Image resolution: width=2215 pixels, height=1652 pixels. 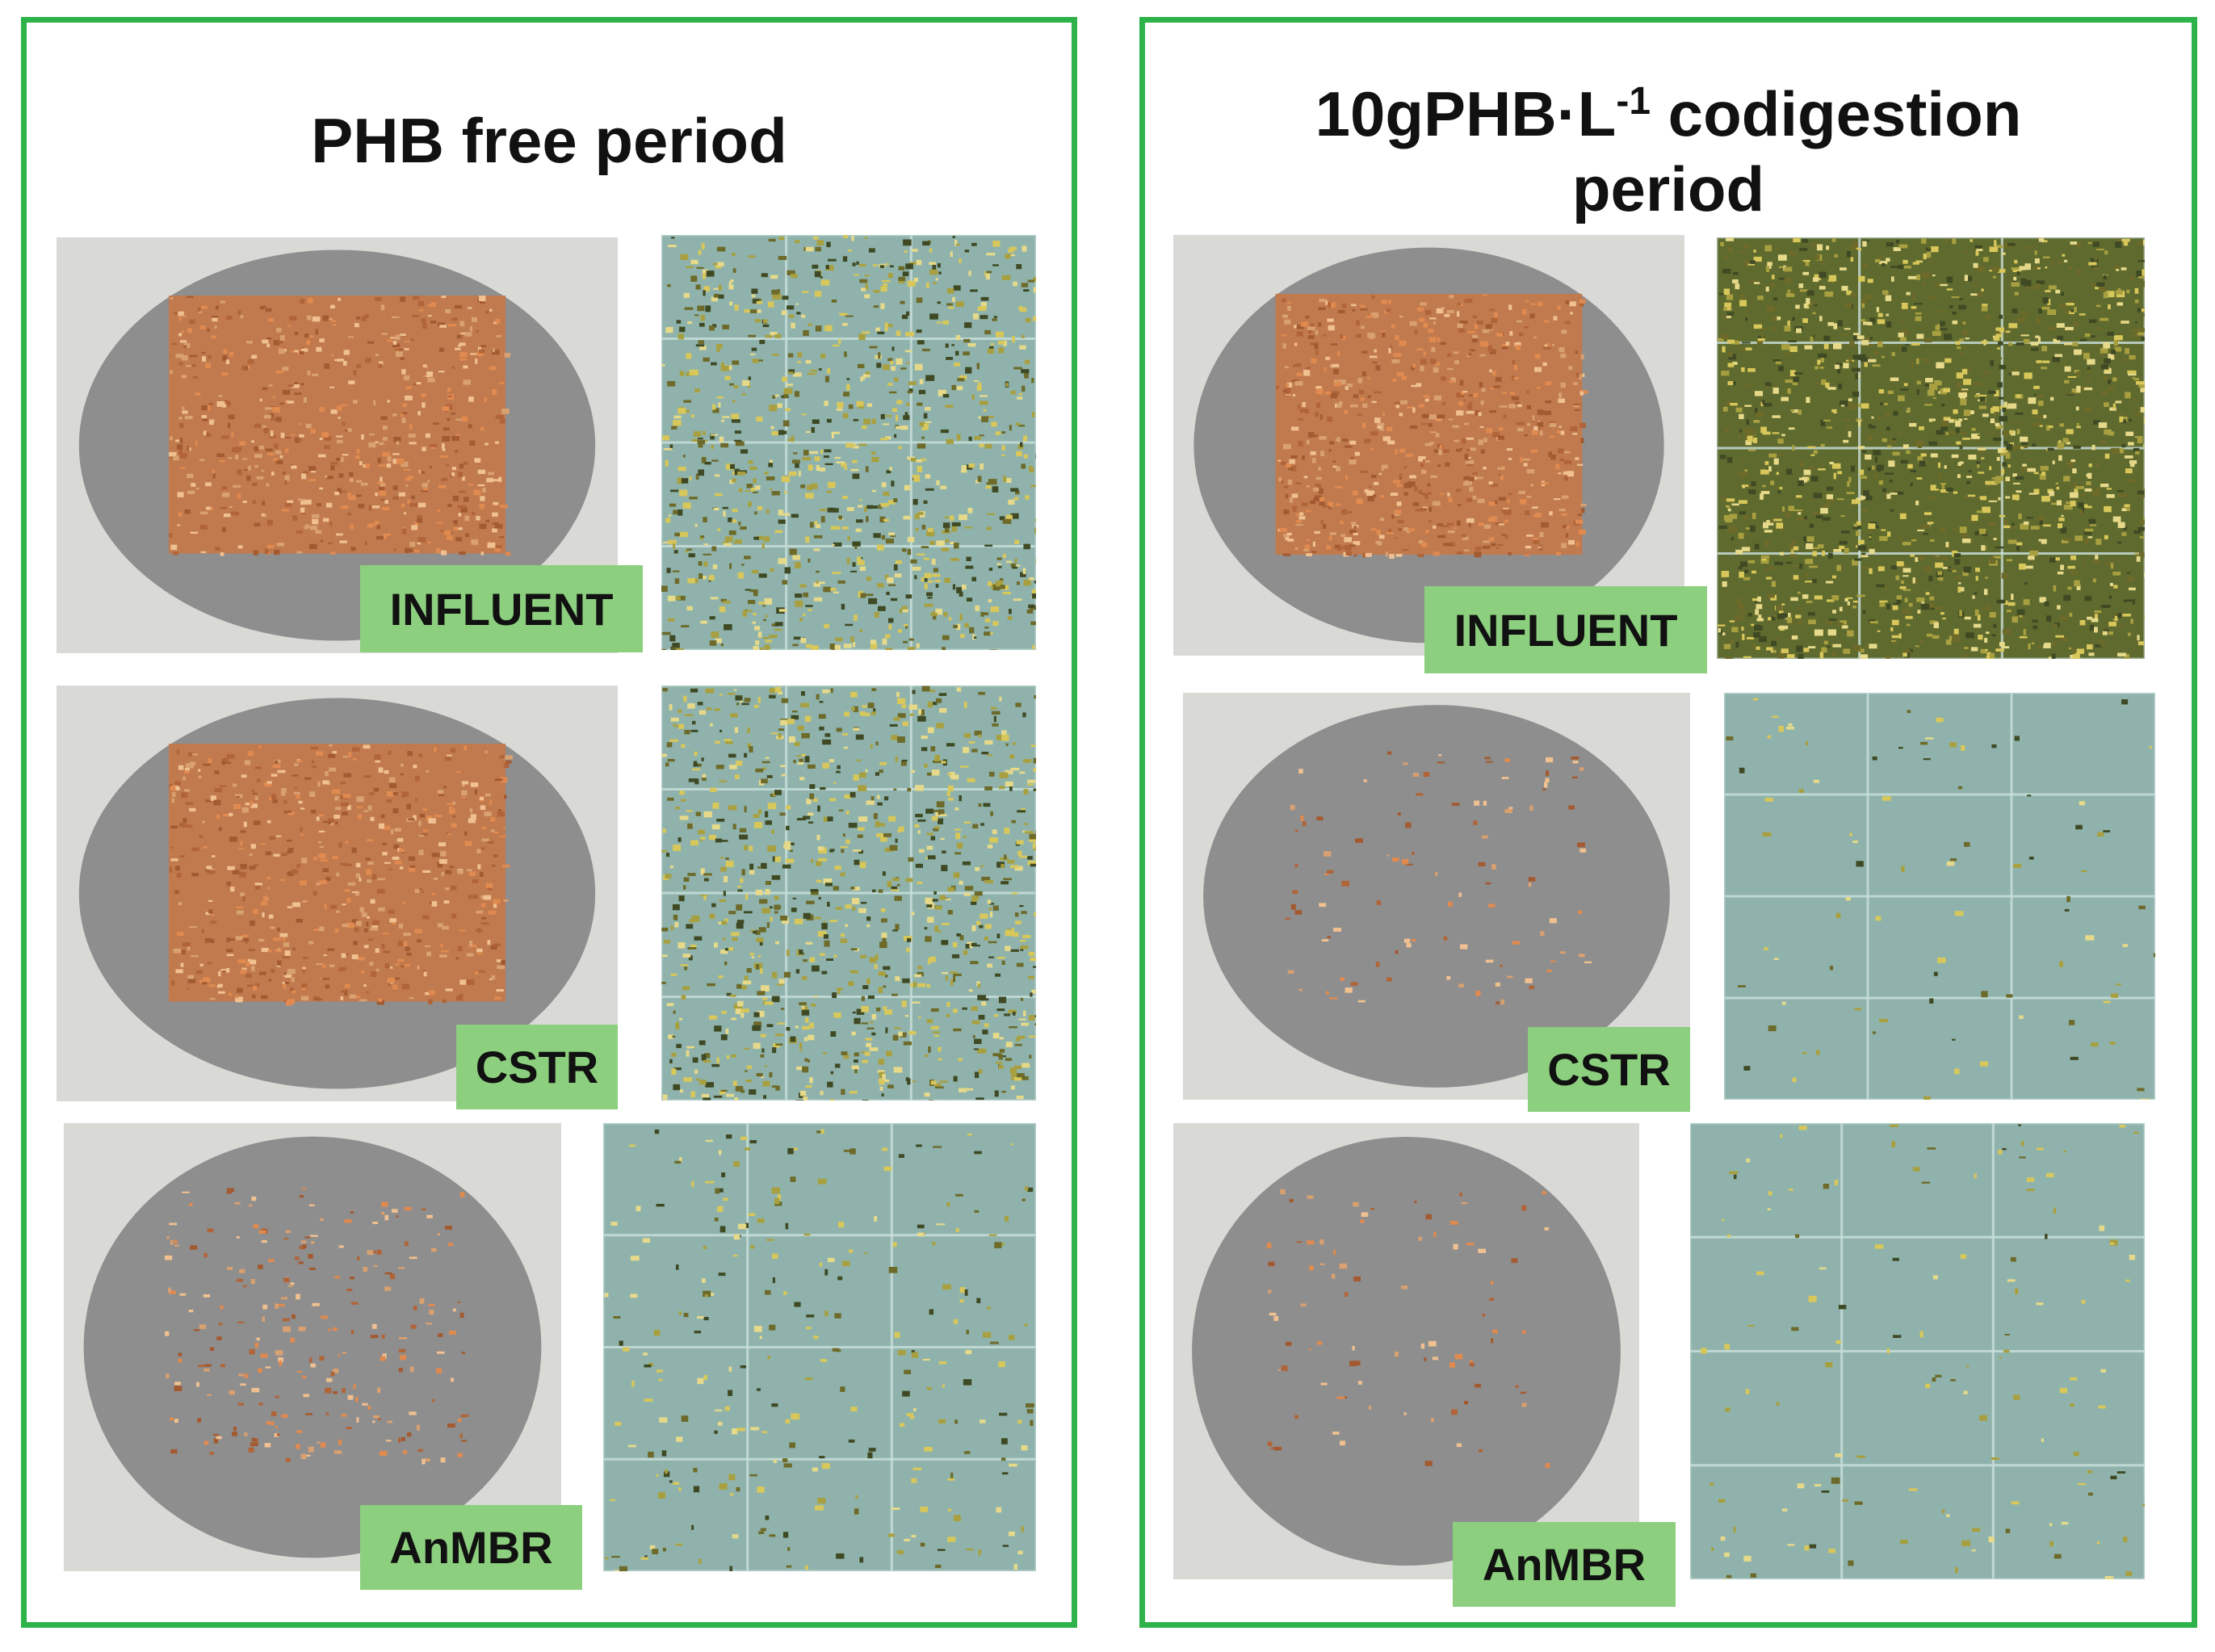 I want to click on panel-title: 10gPHB·L-1 codigestion, so click(x=1669, y=107).